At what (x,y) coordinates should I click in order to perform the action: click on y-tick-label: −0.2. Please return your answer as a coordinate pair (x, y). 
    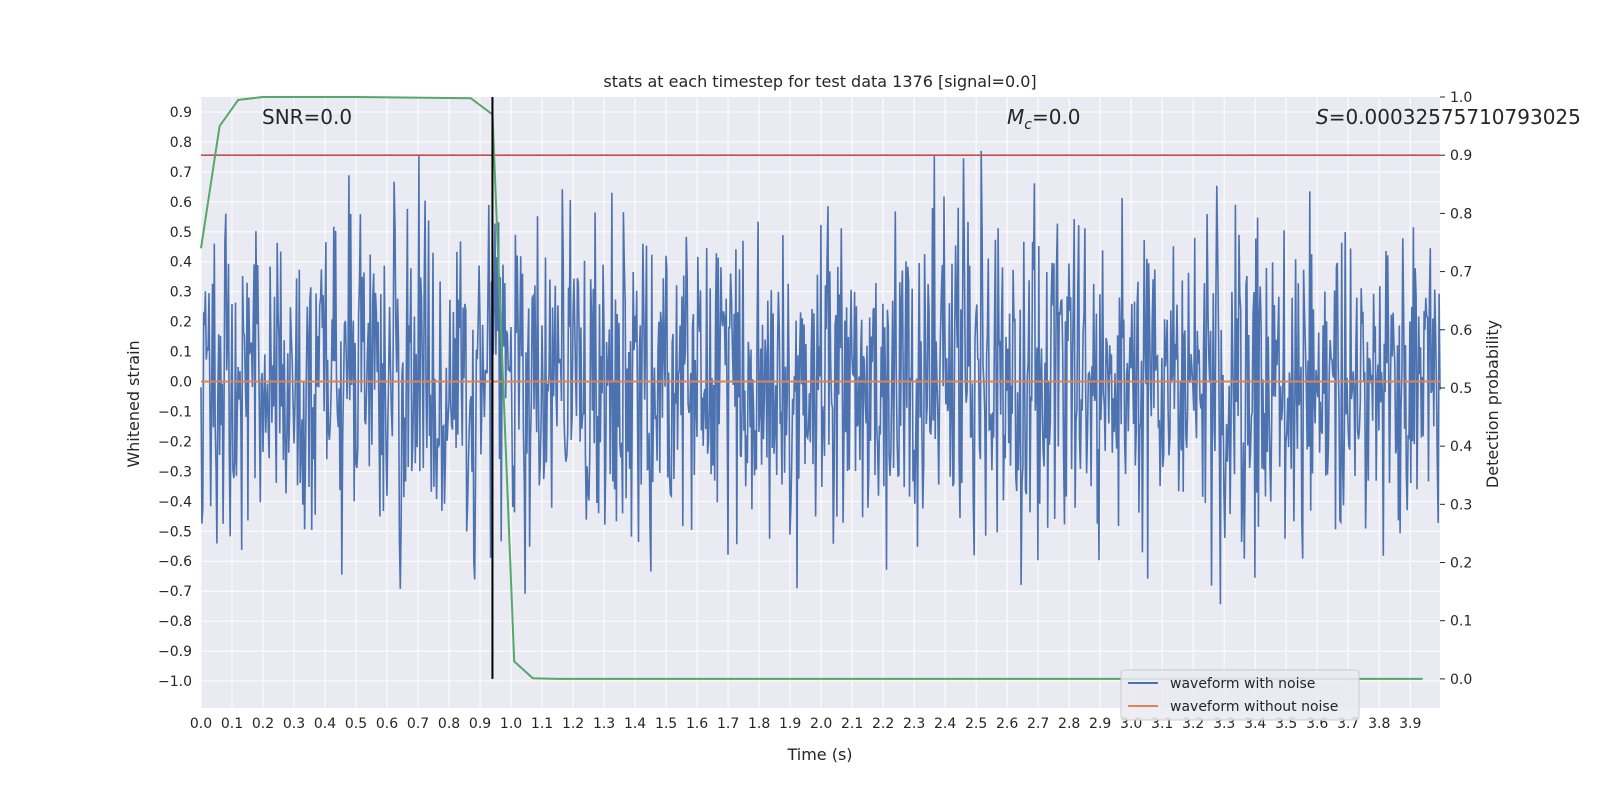
    Looking at the image, I should click on (175, 442).